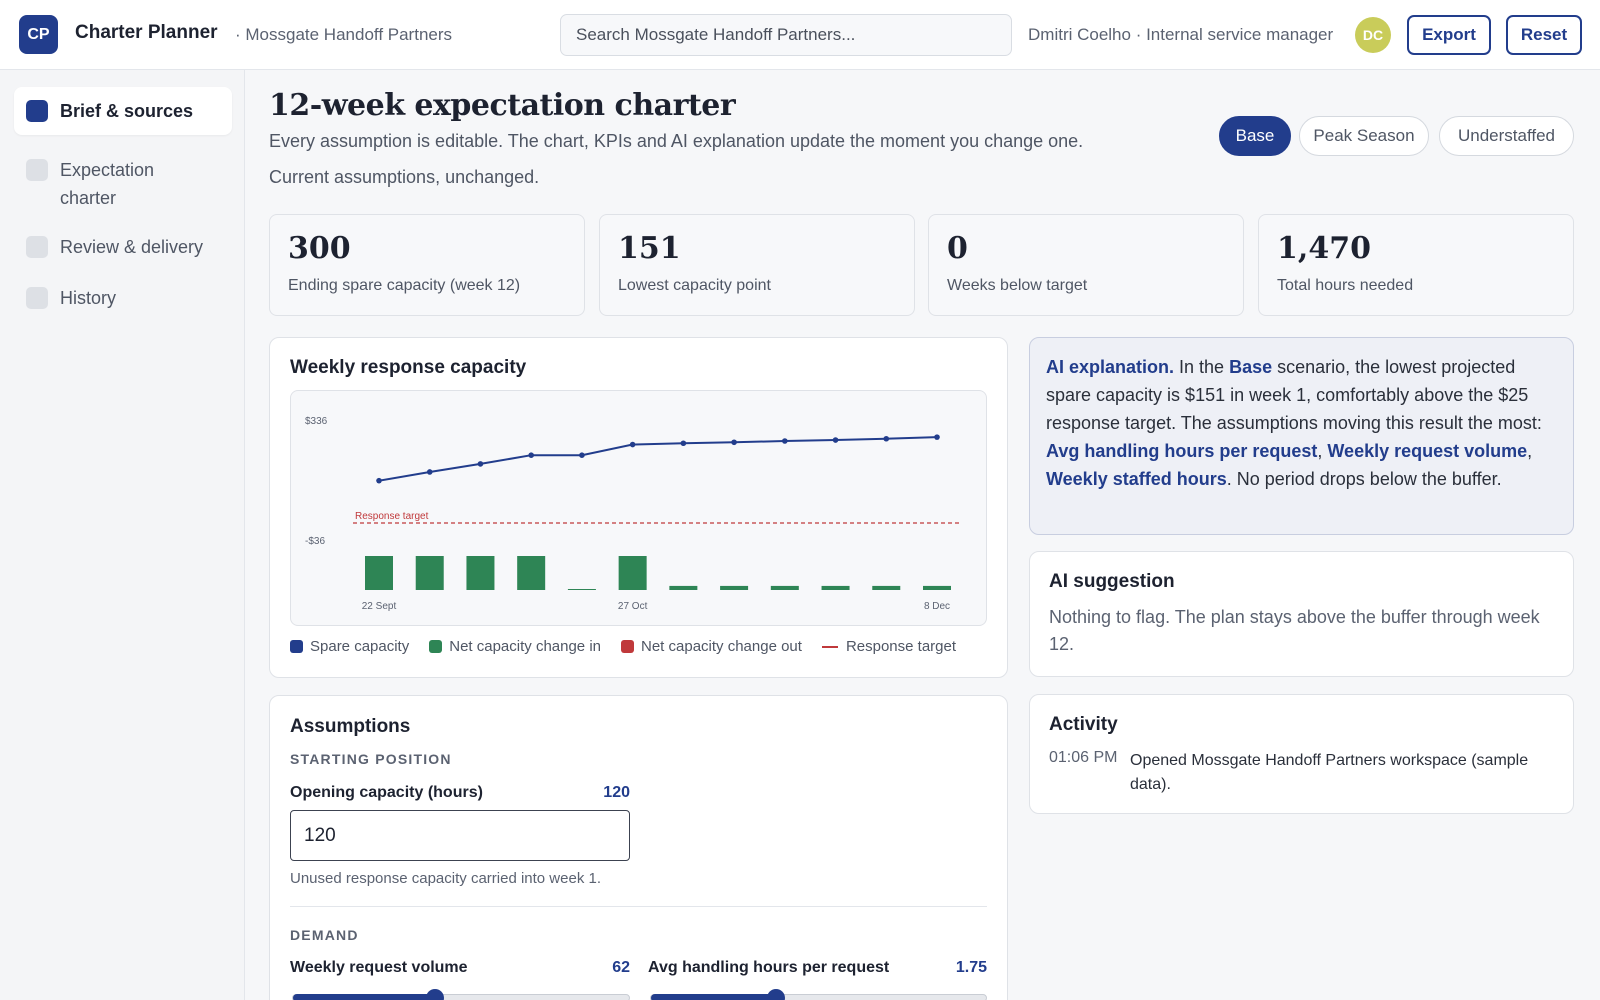 This screenshot has width=1600, height=1000. What do you see at coordinates (769, 967) in the screenshot?
I see `handling-label: Avg handling hours per request` at bounding box center [769, 967].